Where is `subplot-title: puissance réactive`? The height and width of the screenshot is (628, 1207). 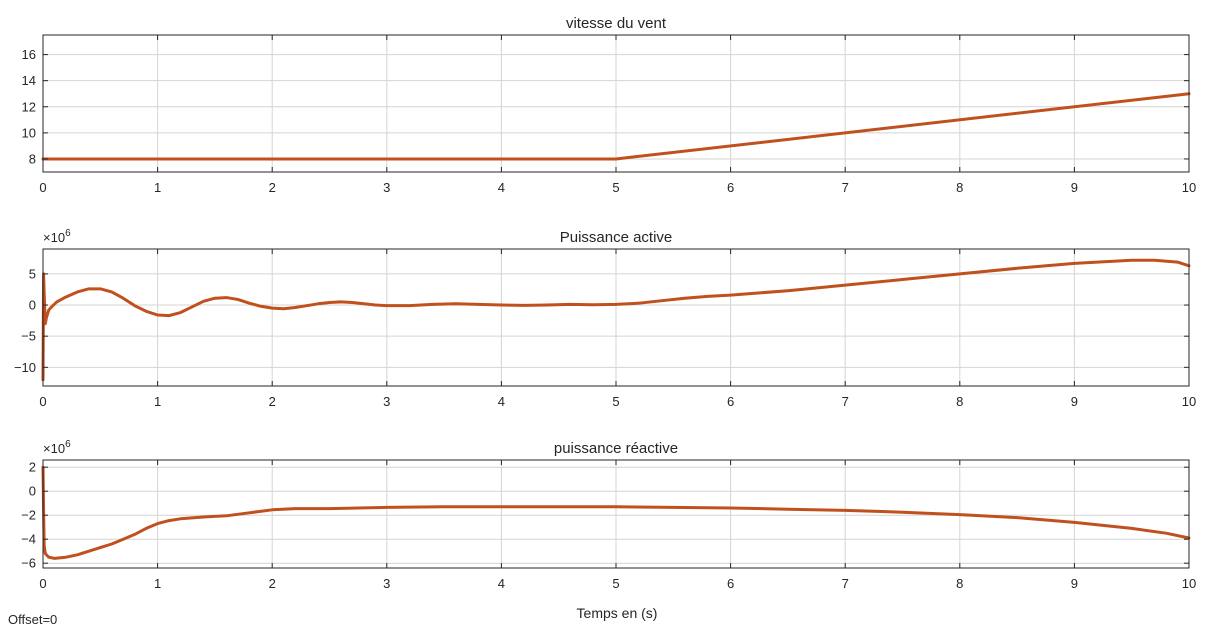
subplot-title: puissance réactive is located at coordinates (616, 448).